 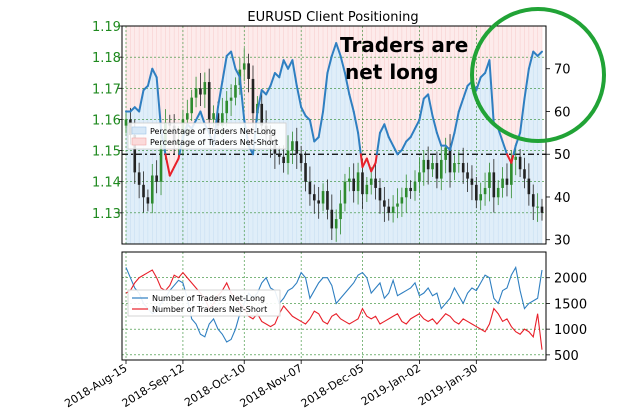 What do you see at coordinates (562, 112) in the screenshot?
I see `right-tick-label: 60` at bounding box center [562, 112].